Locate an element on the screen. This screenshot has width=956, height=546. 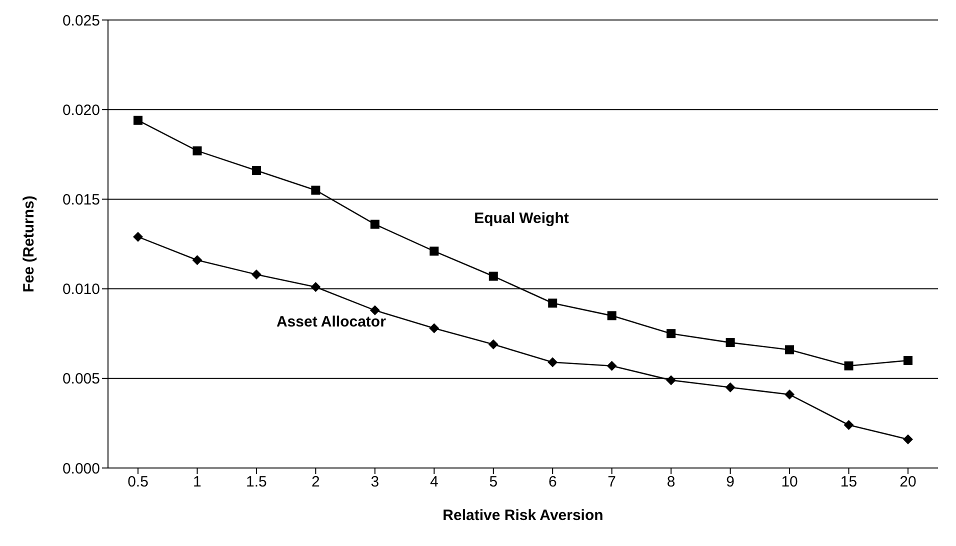
text: Equal Weight is located at coordinates (521, 219).